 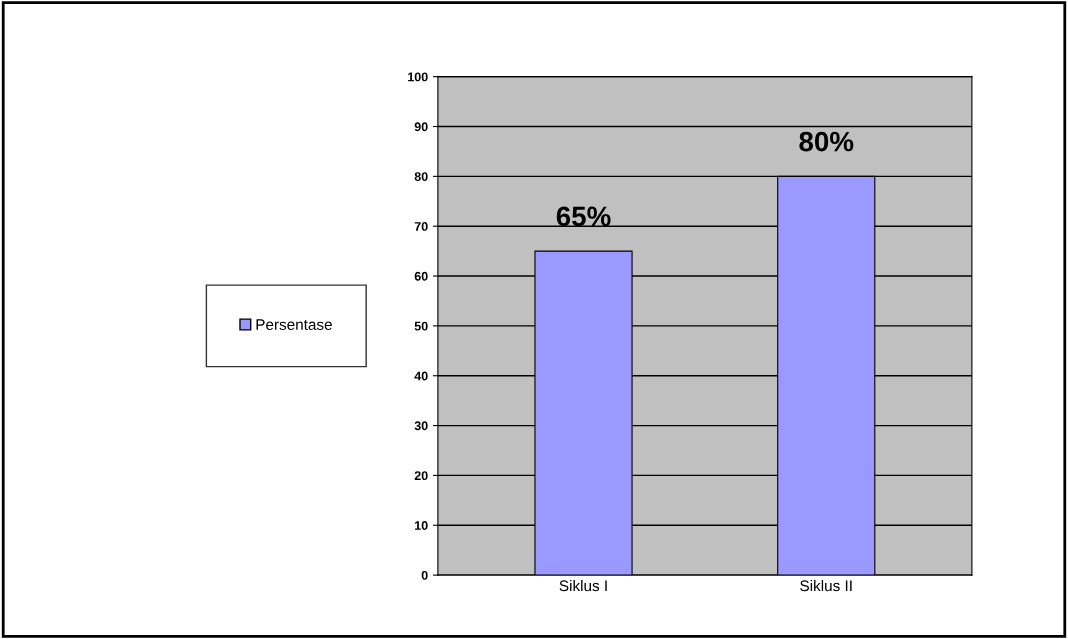 What do you see at coordinates (424, 575) in the screenshot?
I see `y-tick-label: 0` at bounding box center [424, 575].